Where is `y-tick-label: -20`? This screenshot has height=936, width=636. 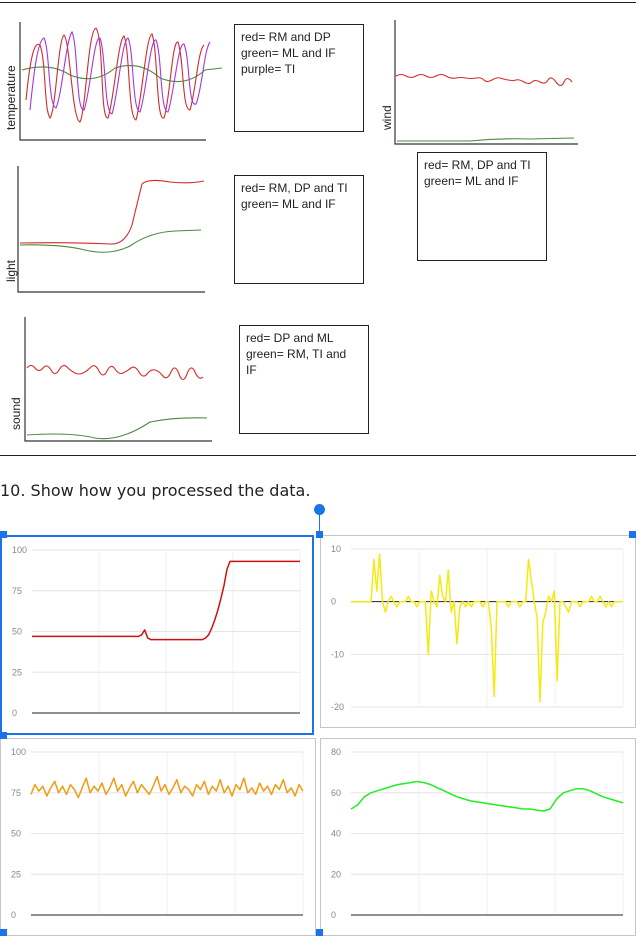 y-tick-label: -20 is located at coordinates (337, 707).